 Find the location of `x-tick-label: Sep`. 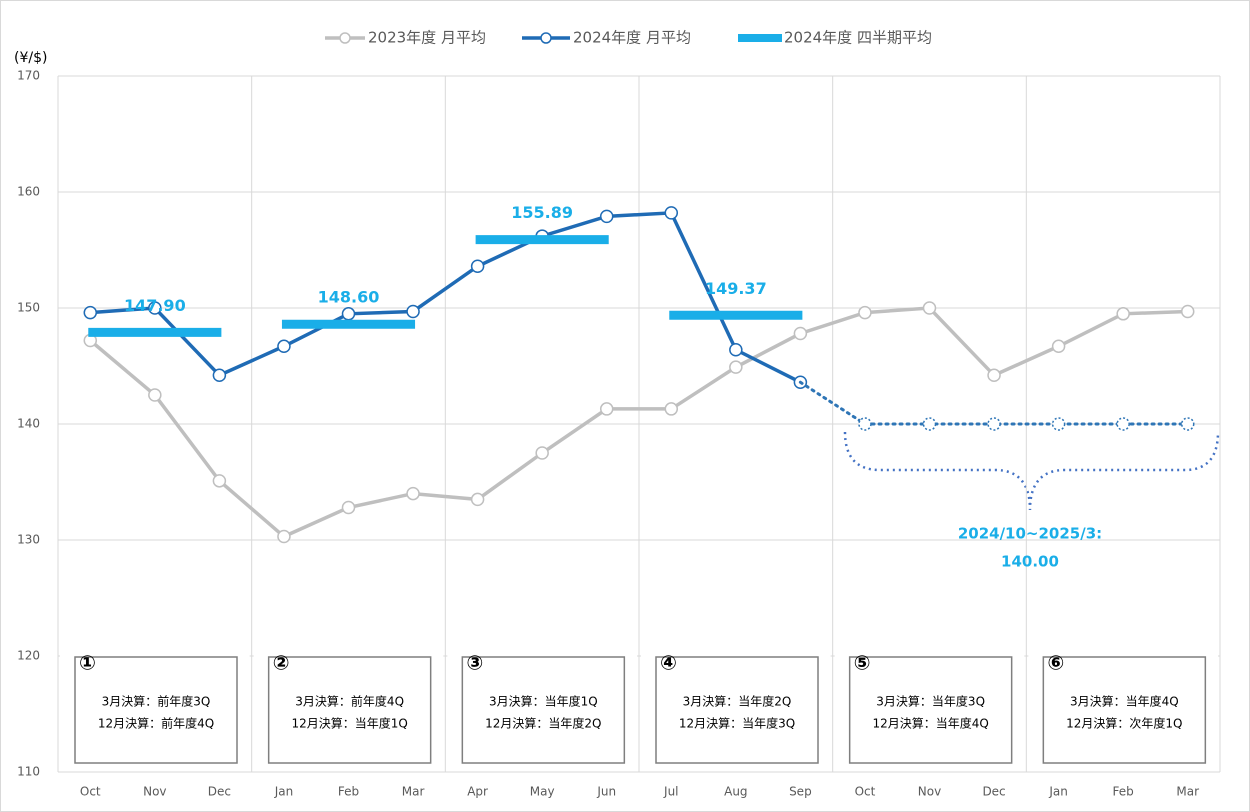

x-tick-label: Sep is located at coordinates (800, 792).